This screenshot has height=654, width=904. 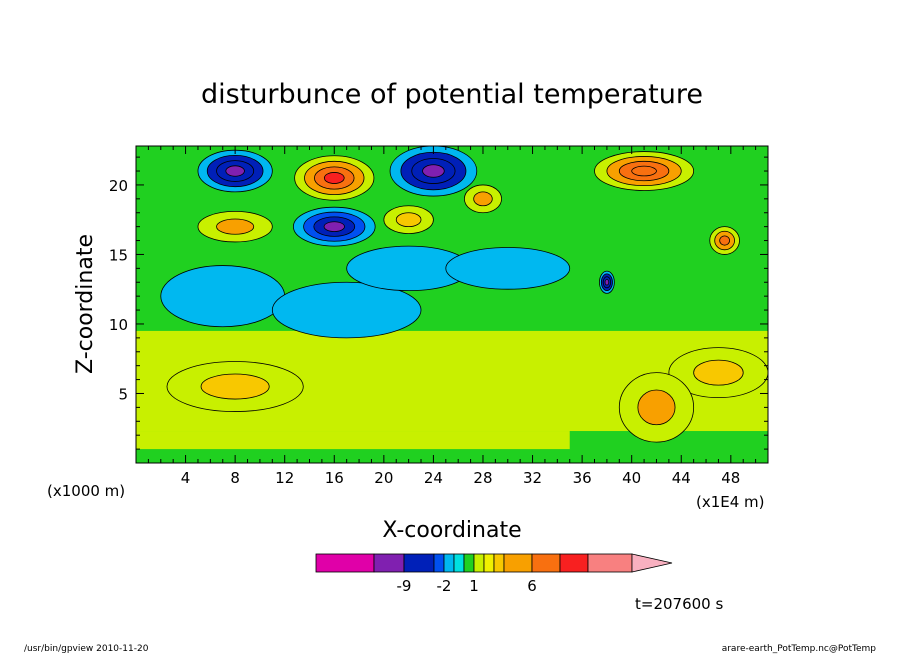 I want to click on footer-left: /usr/bin/gpview 2010-11-20, so click(x=86, y=649).